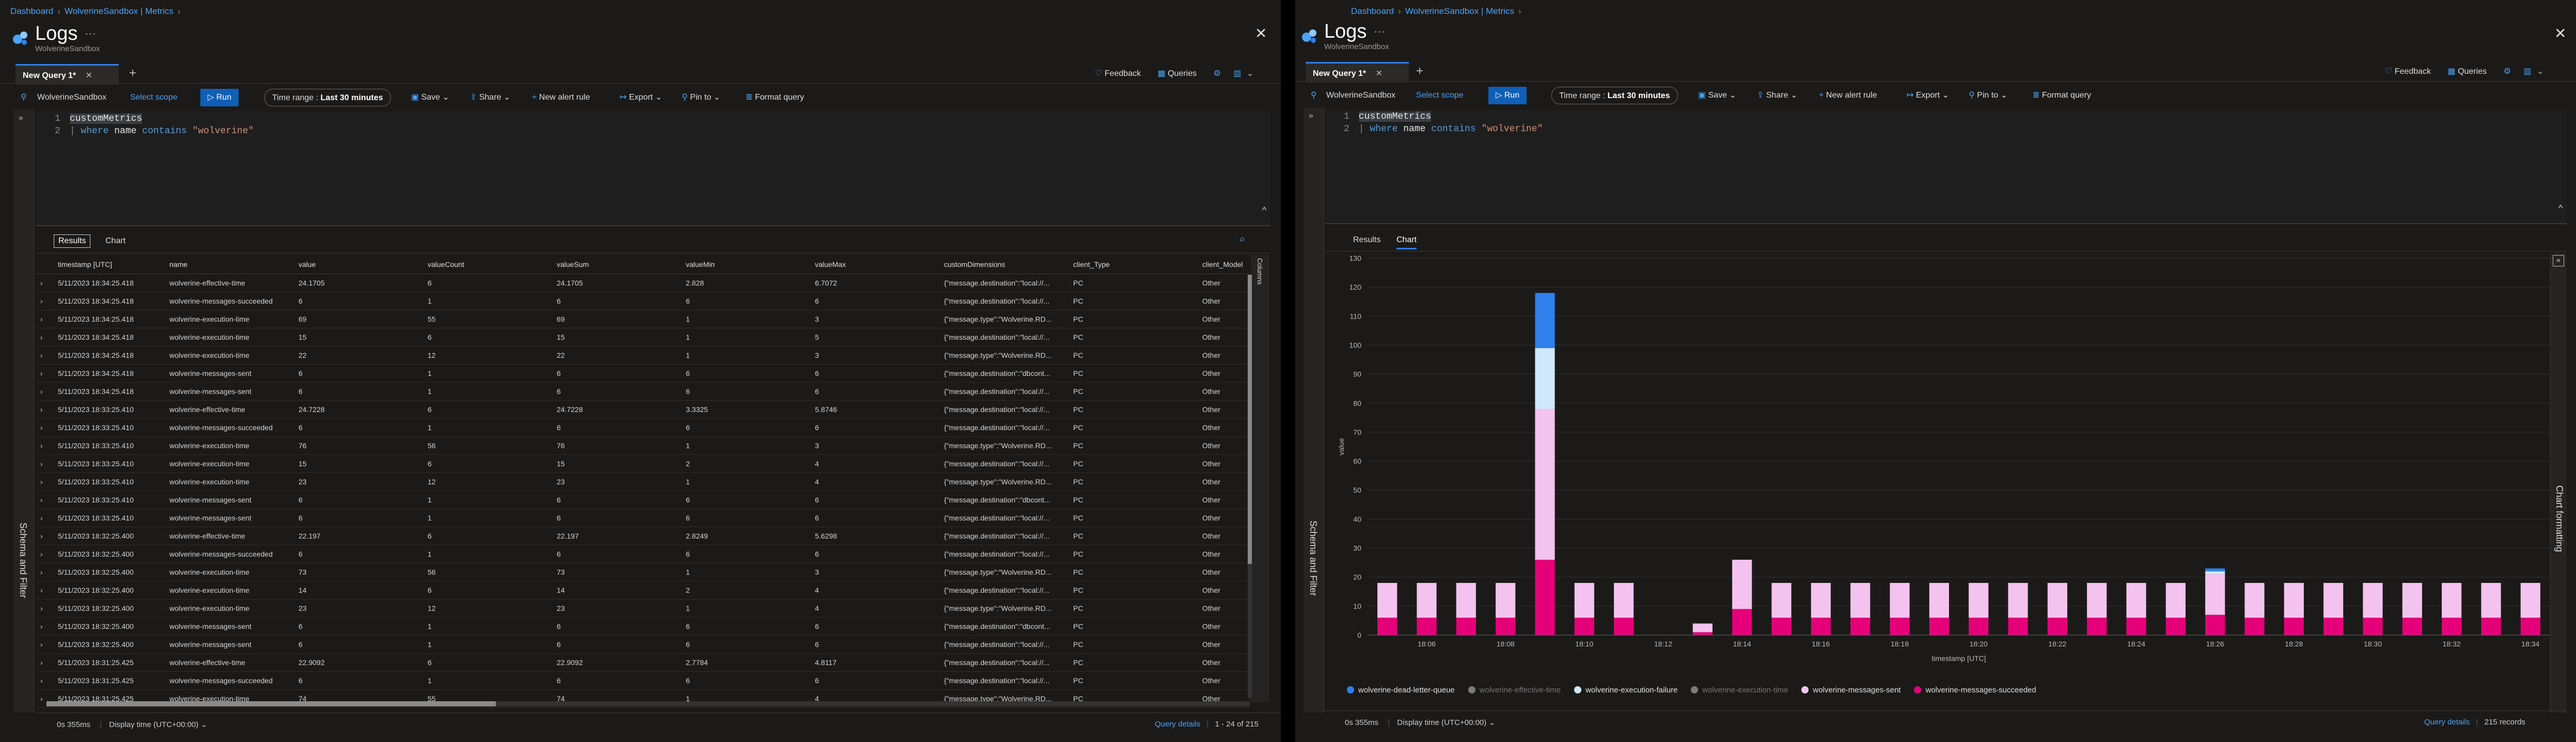  Describe the element at coordinates (1420, 71) in the screenshot. I see `add-tab-icon: +` at that location.